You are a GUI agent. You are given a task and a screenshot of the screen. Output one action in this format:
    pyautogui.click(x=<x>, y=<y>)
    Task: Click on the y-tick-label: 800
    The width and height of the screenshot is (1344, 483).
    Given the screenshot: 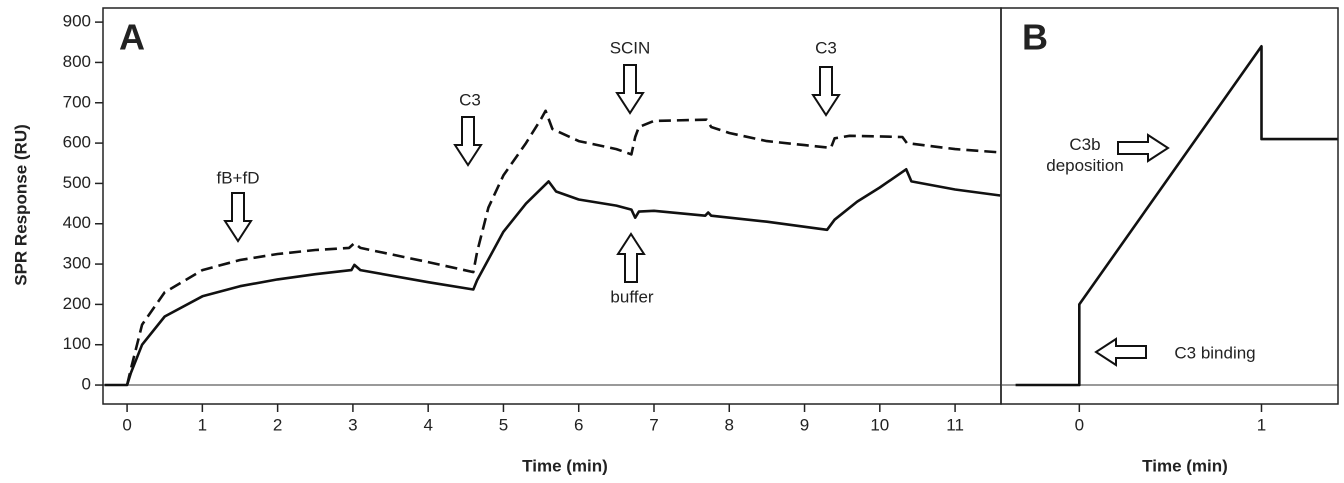 What is the action you would take?
    pyautogui.click(x=77, y=61)
    